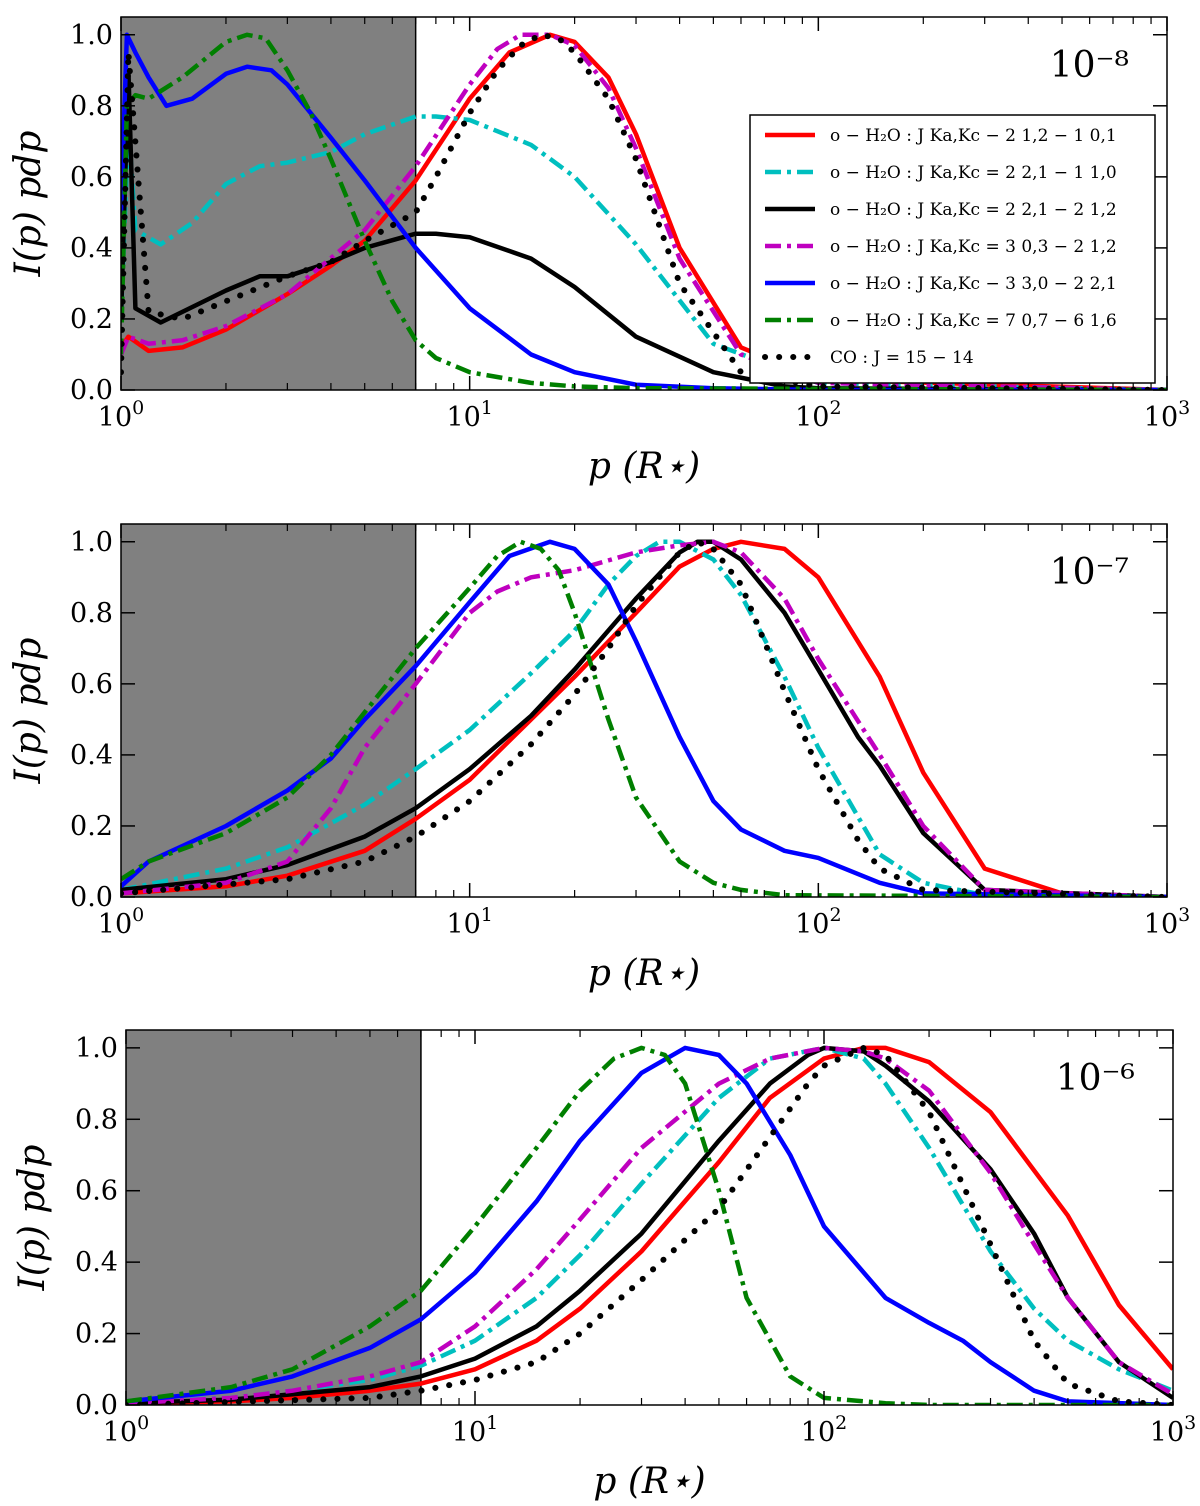 This screenshot has width=1200, height=1506. Describe the element at coordinates (973, 136) in the screenshot. I see `legend-label-1: o − H₂O : J Ka,Kc − 2 1,2 − 1 0,1` at that location.